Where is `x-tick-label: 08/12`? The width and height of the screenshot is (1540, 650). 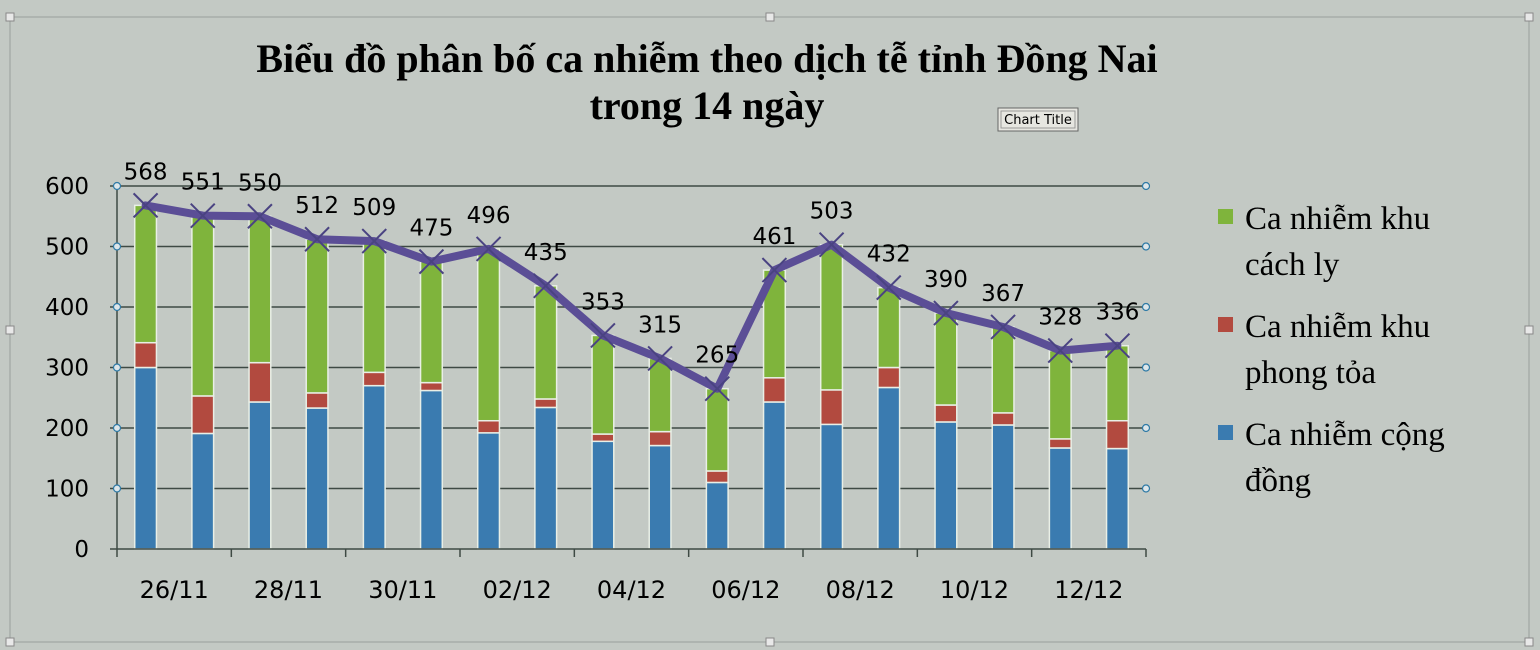 x-tick-label: 08/12 is located at coordinates (860, 590).